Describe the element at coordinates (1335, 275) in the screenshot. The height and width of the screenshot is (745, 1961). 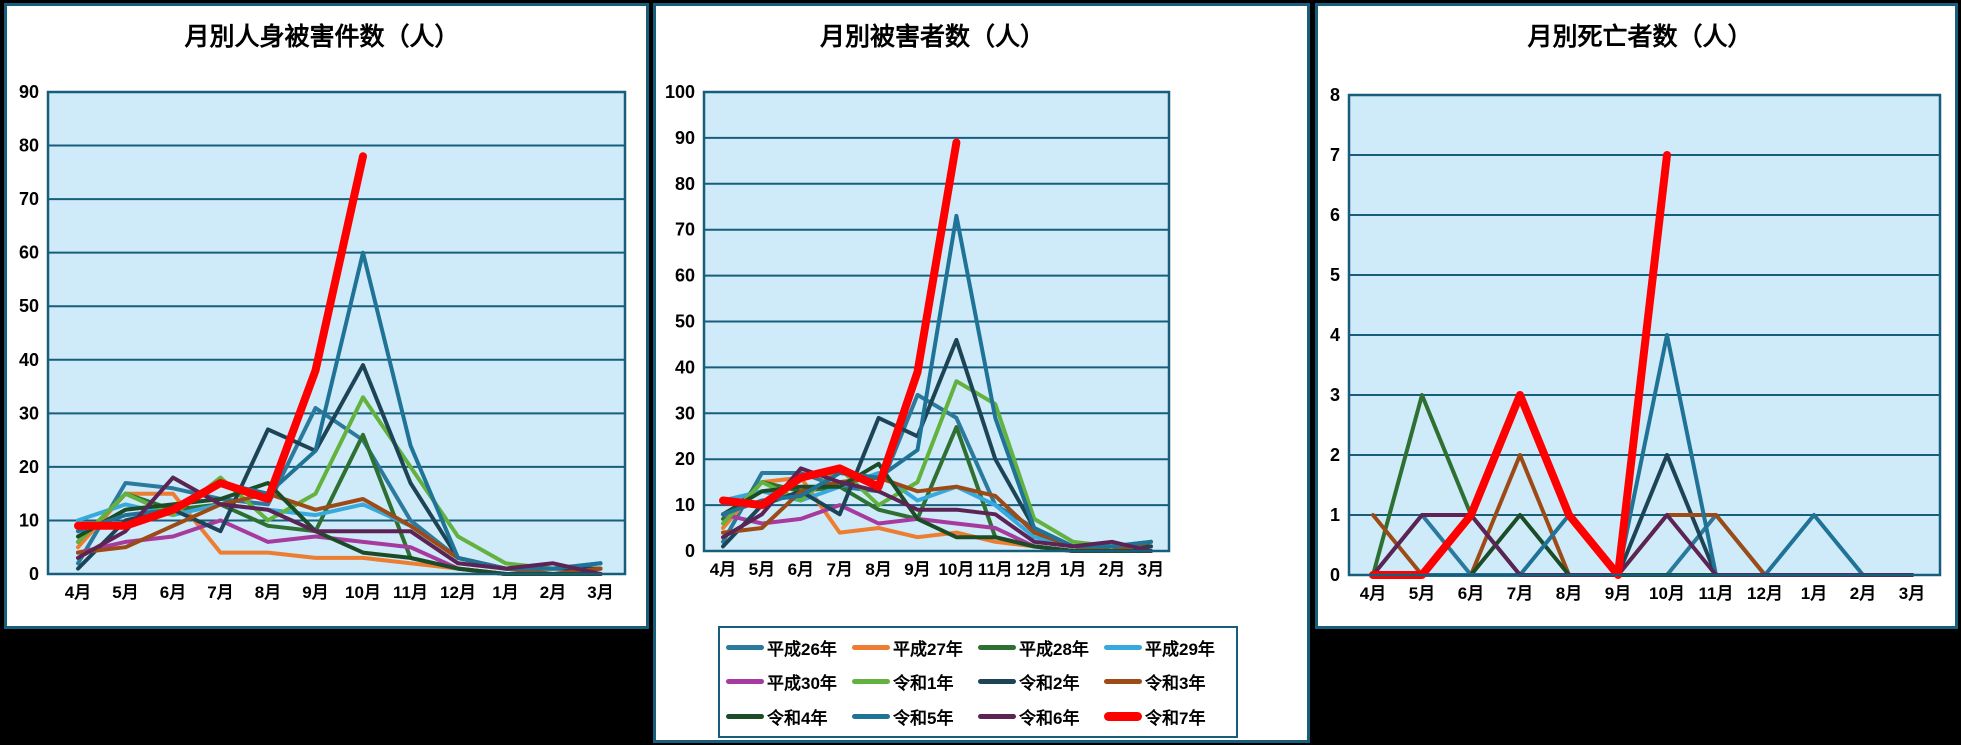
I see `y-axis-tick-label: 5` at that location.